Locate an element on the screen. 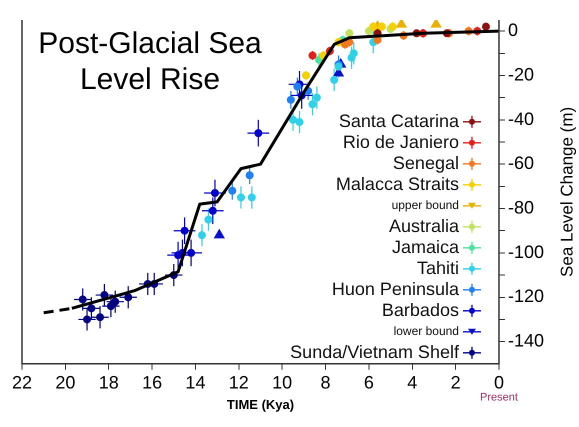 The image size is (579, 427). legend-label: lower bound is located at coordinates (426, 331).